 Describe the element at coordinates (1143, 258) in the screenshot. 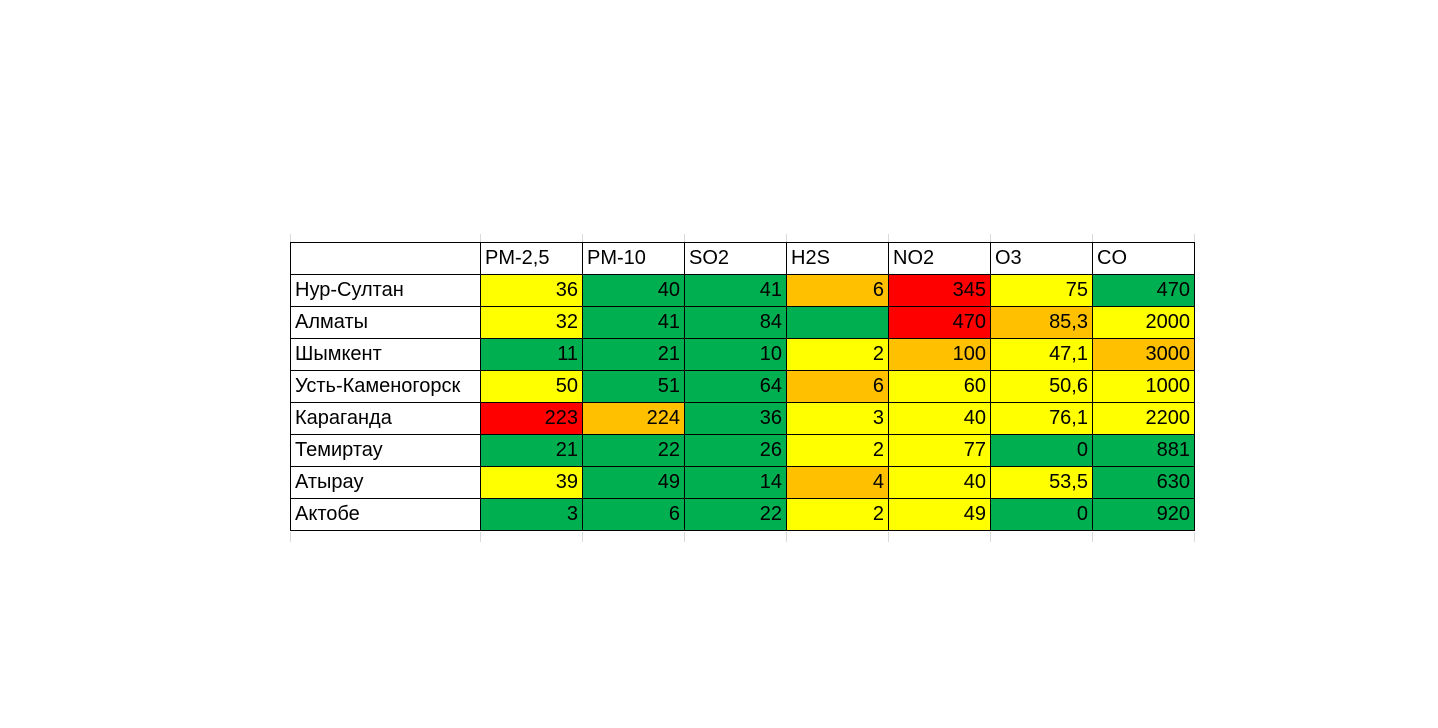

I see `header-cell-co: CO` at that location.